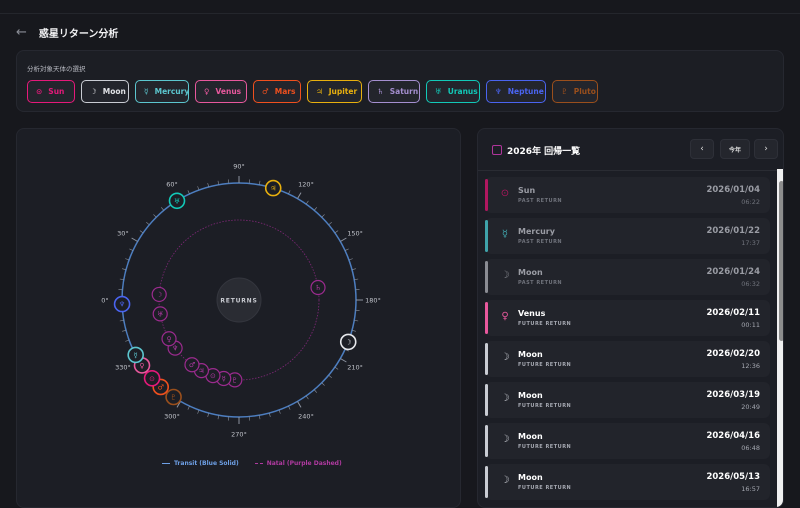  I want to click on saturn-symbol-icon: ♄, so click(380, 91).